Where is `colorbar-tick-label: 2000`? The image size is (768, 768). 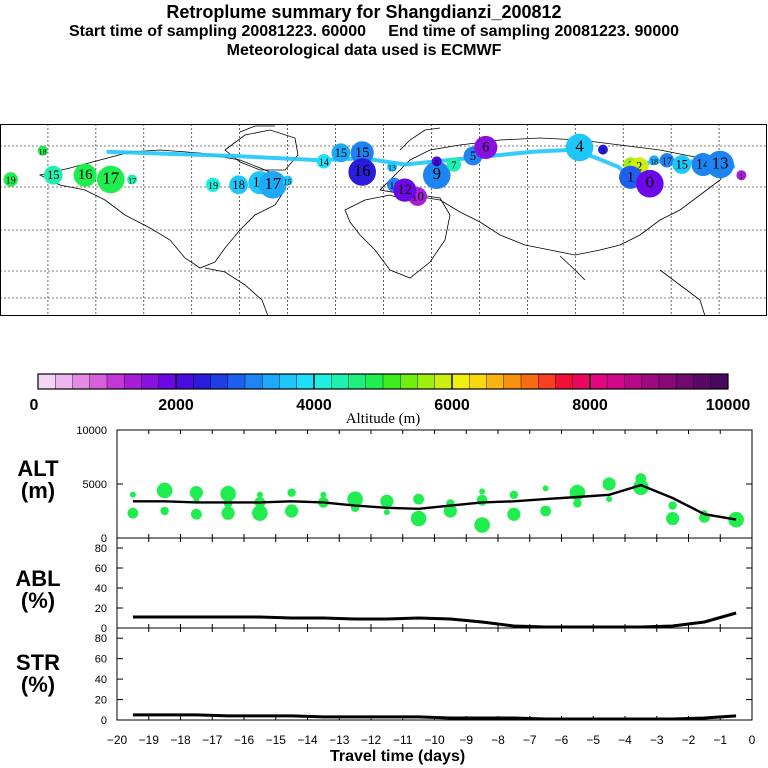
colorbar-tick-label: 2000 is located at coordinates (176, 405).